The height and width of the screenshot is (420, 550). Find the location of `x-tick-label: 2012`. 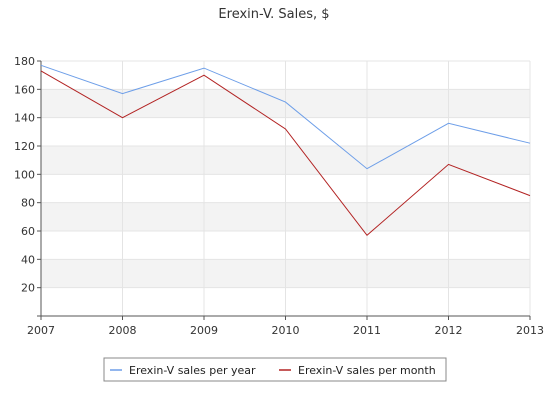

x-tick-label: 2012 is located at coordinates (449, 330).